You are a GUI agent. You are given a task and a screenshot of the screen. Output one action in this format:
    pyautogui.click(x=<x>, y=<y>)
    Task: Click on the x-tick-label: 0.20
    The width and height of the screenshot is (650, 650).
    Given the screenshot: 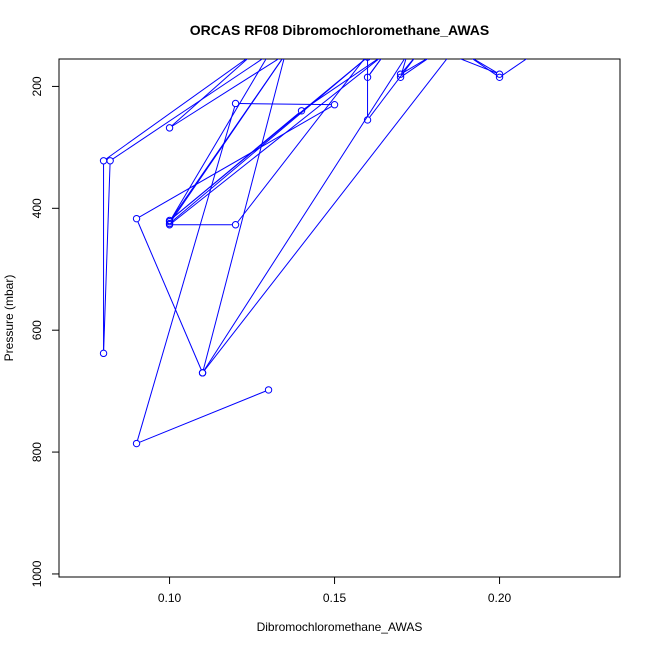 What is the action you would take?
    pyautogui.click(x=500, y=598)
    